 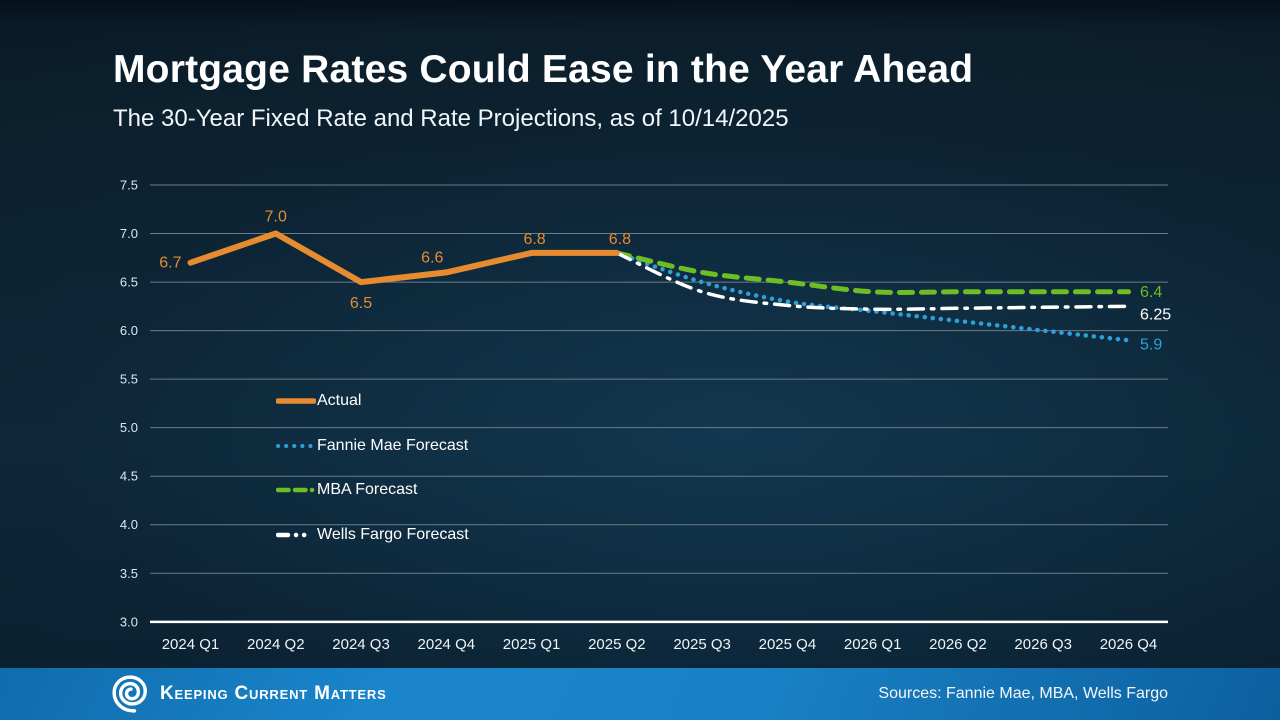 What do you see at coordinates (191, 644) in the screenshot?
I see `x-axis-label: 2024 Q1` at bounding box center [191, 644].